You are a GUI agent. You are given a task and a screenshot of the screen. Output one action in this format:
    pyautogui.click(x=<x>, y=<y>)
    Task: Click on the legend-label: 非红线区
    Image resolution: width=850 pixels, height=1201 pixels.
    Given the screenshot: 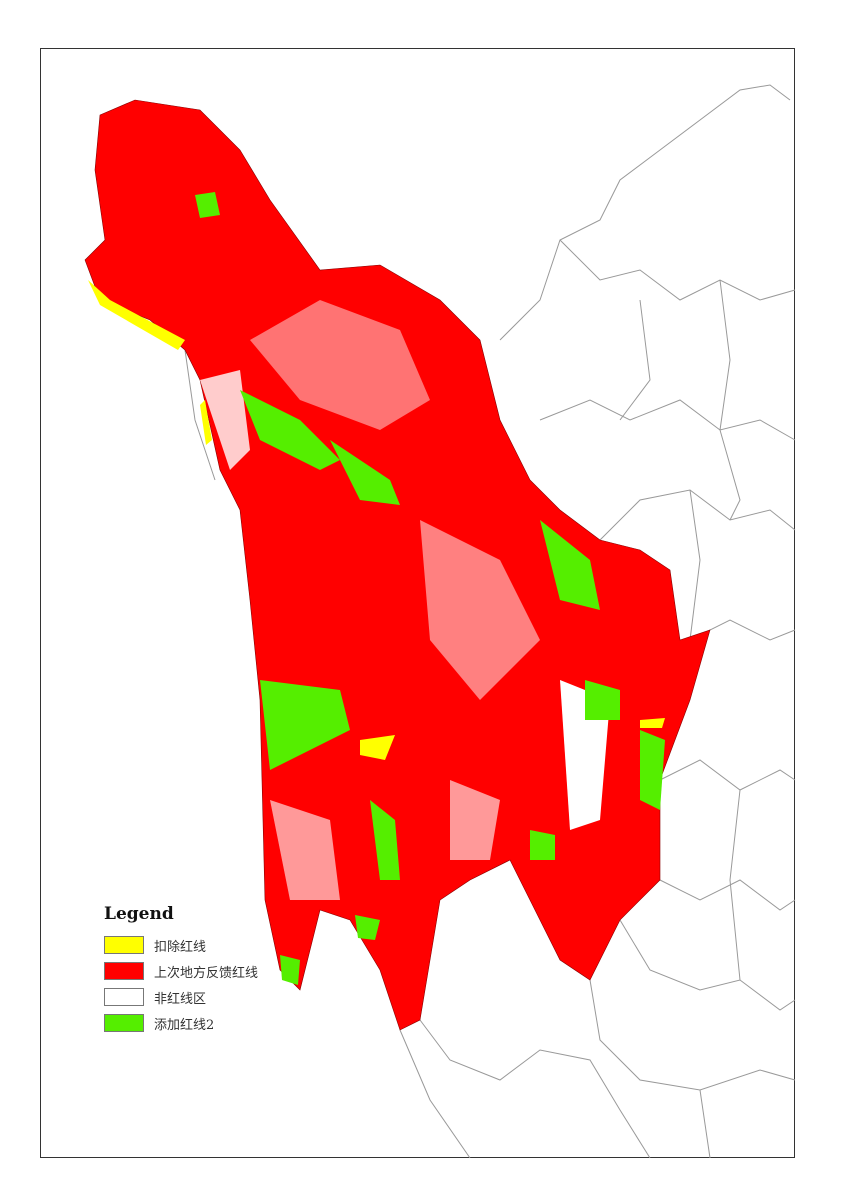 What is the action you would take?
    pyautogui.click(x=180, y=999)
    